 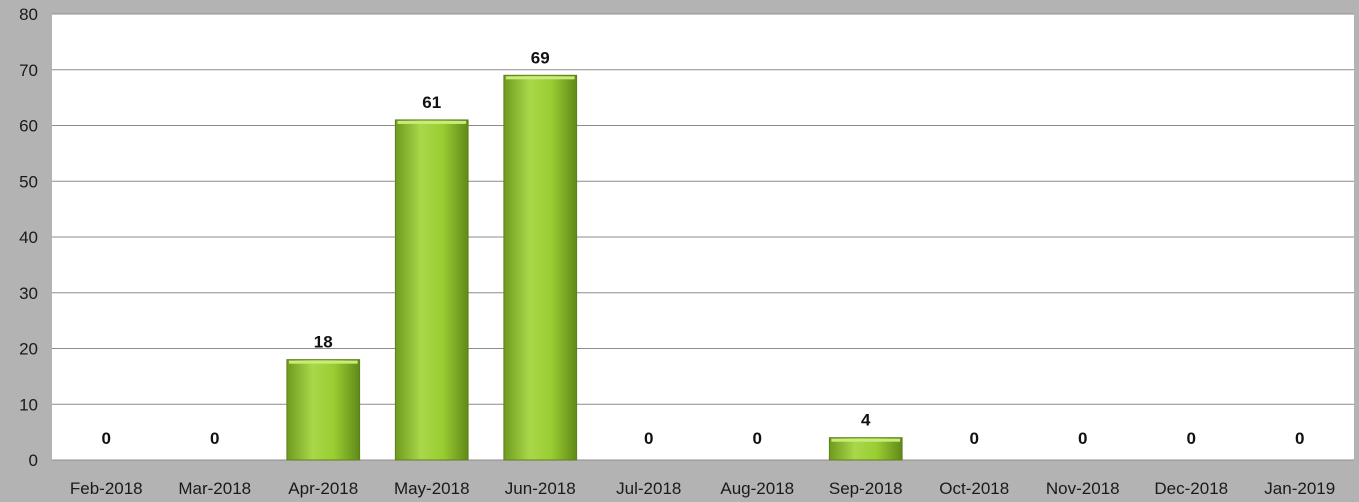 What do you see at coordinates (1083, 488) in the screenshot?
I see `x-tick-label: Nov-2018` at bounding box center [1083, 488].